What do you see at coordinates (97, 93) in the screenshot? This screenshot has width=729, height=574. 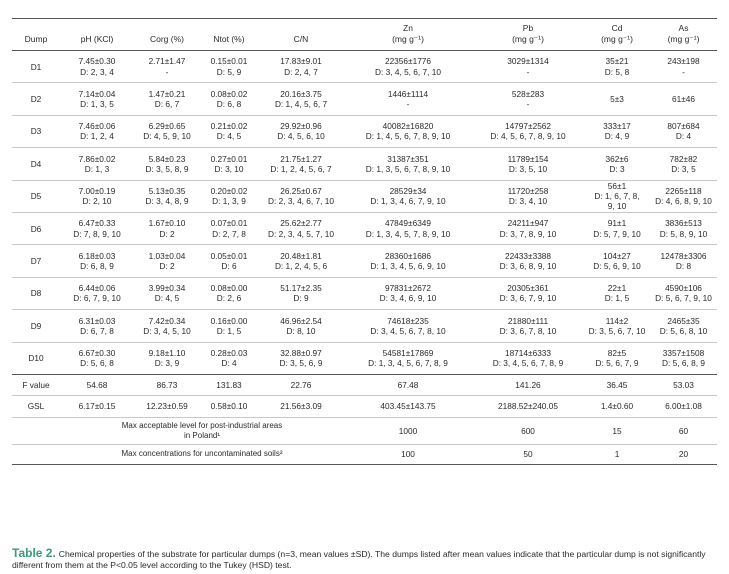 I see `ph-line: 7.14±0.04` at bounding box center [97, 93].